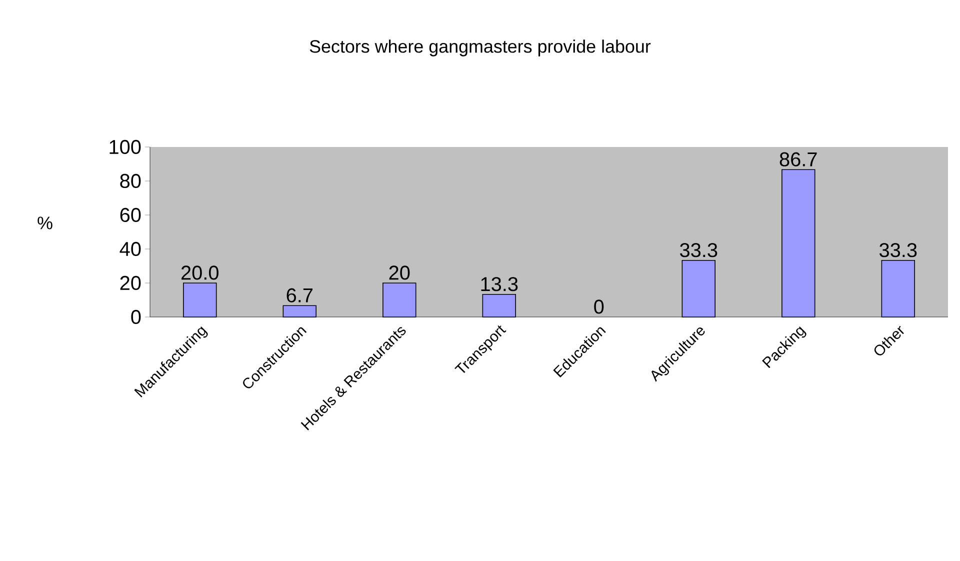  I want to click on y-tick-label: 80, so click(130, 181).